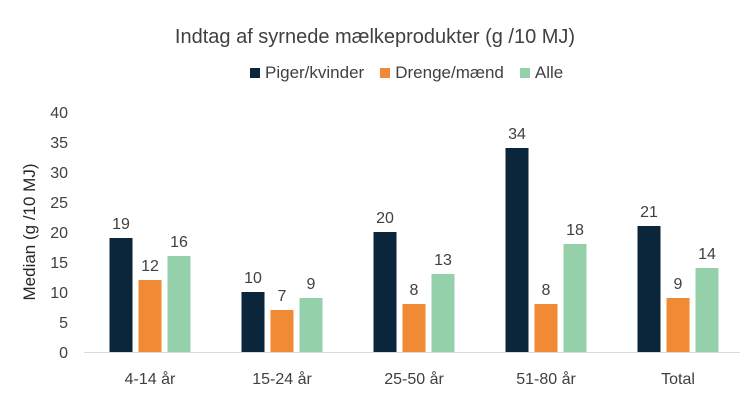 The width and height of the screenshot is (750, 400). I want to click on legend-label-piger: Piger/kvinder, so click(315, 72).